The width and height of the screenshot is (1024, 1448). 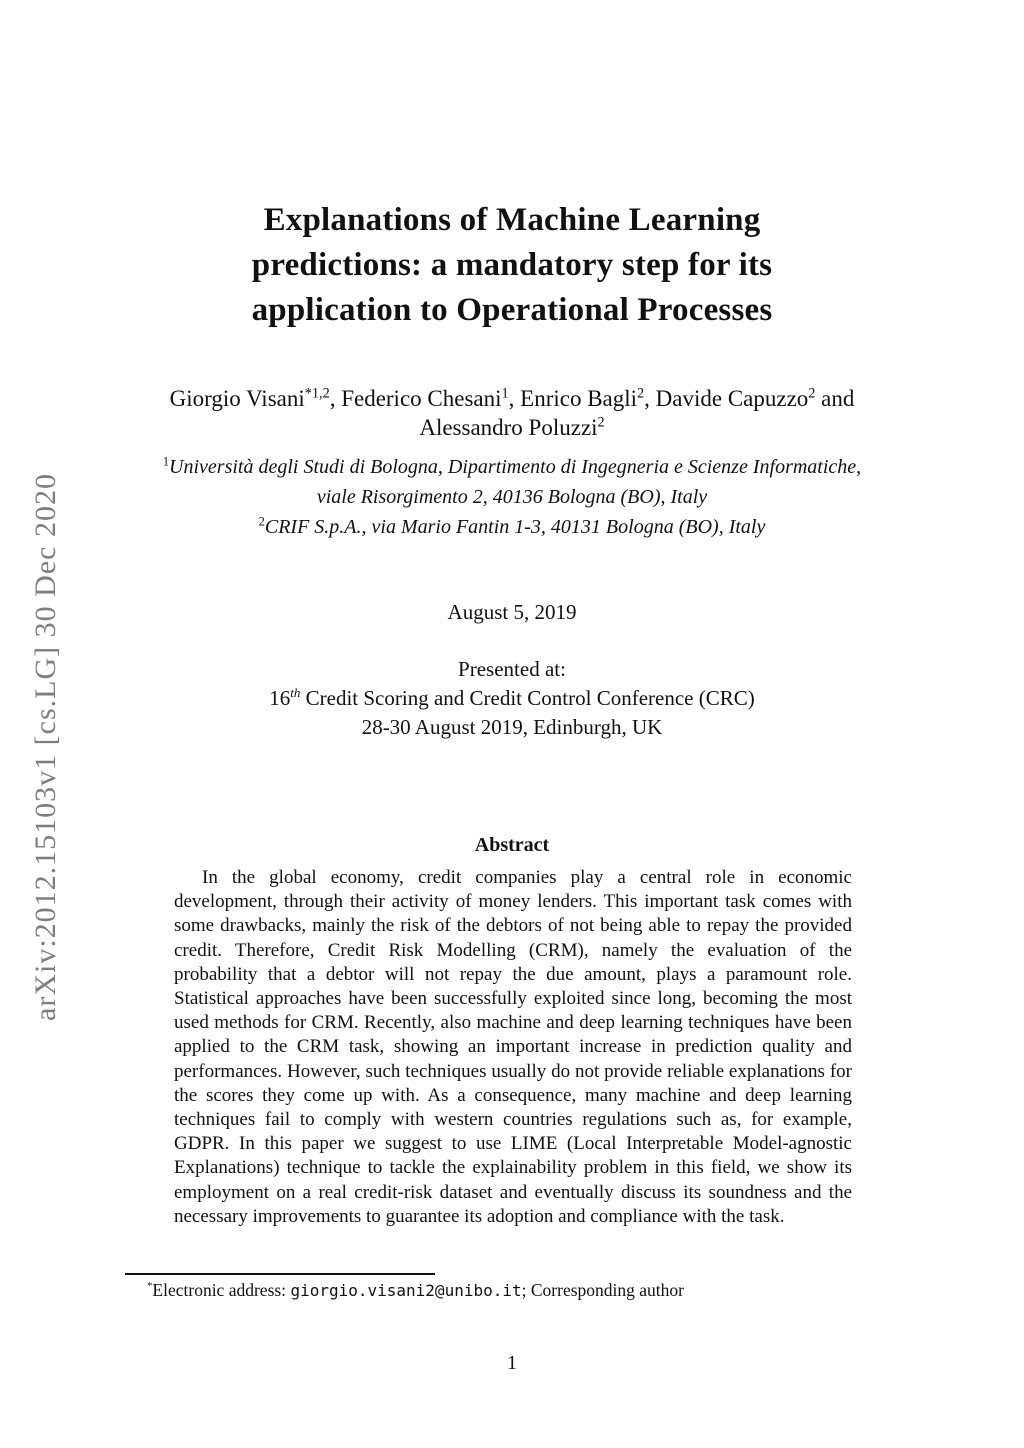 I want to click on author-name: , Enrico Bagli, so click(x=573, y=398).